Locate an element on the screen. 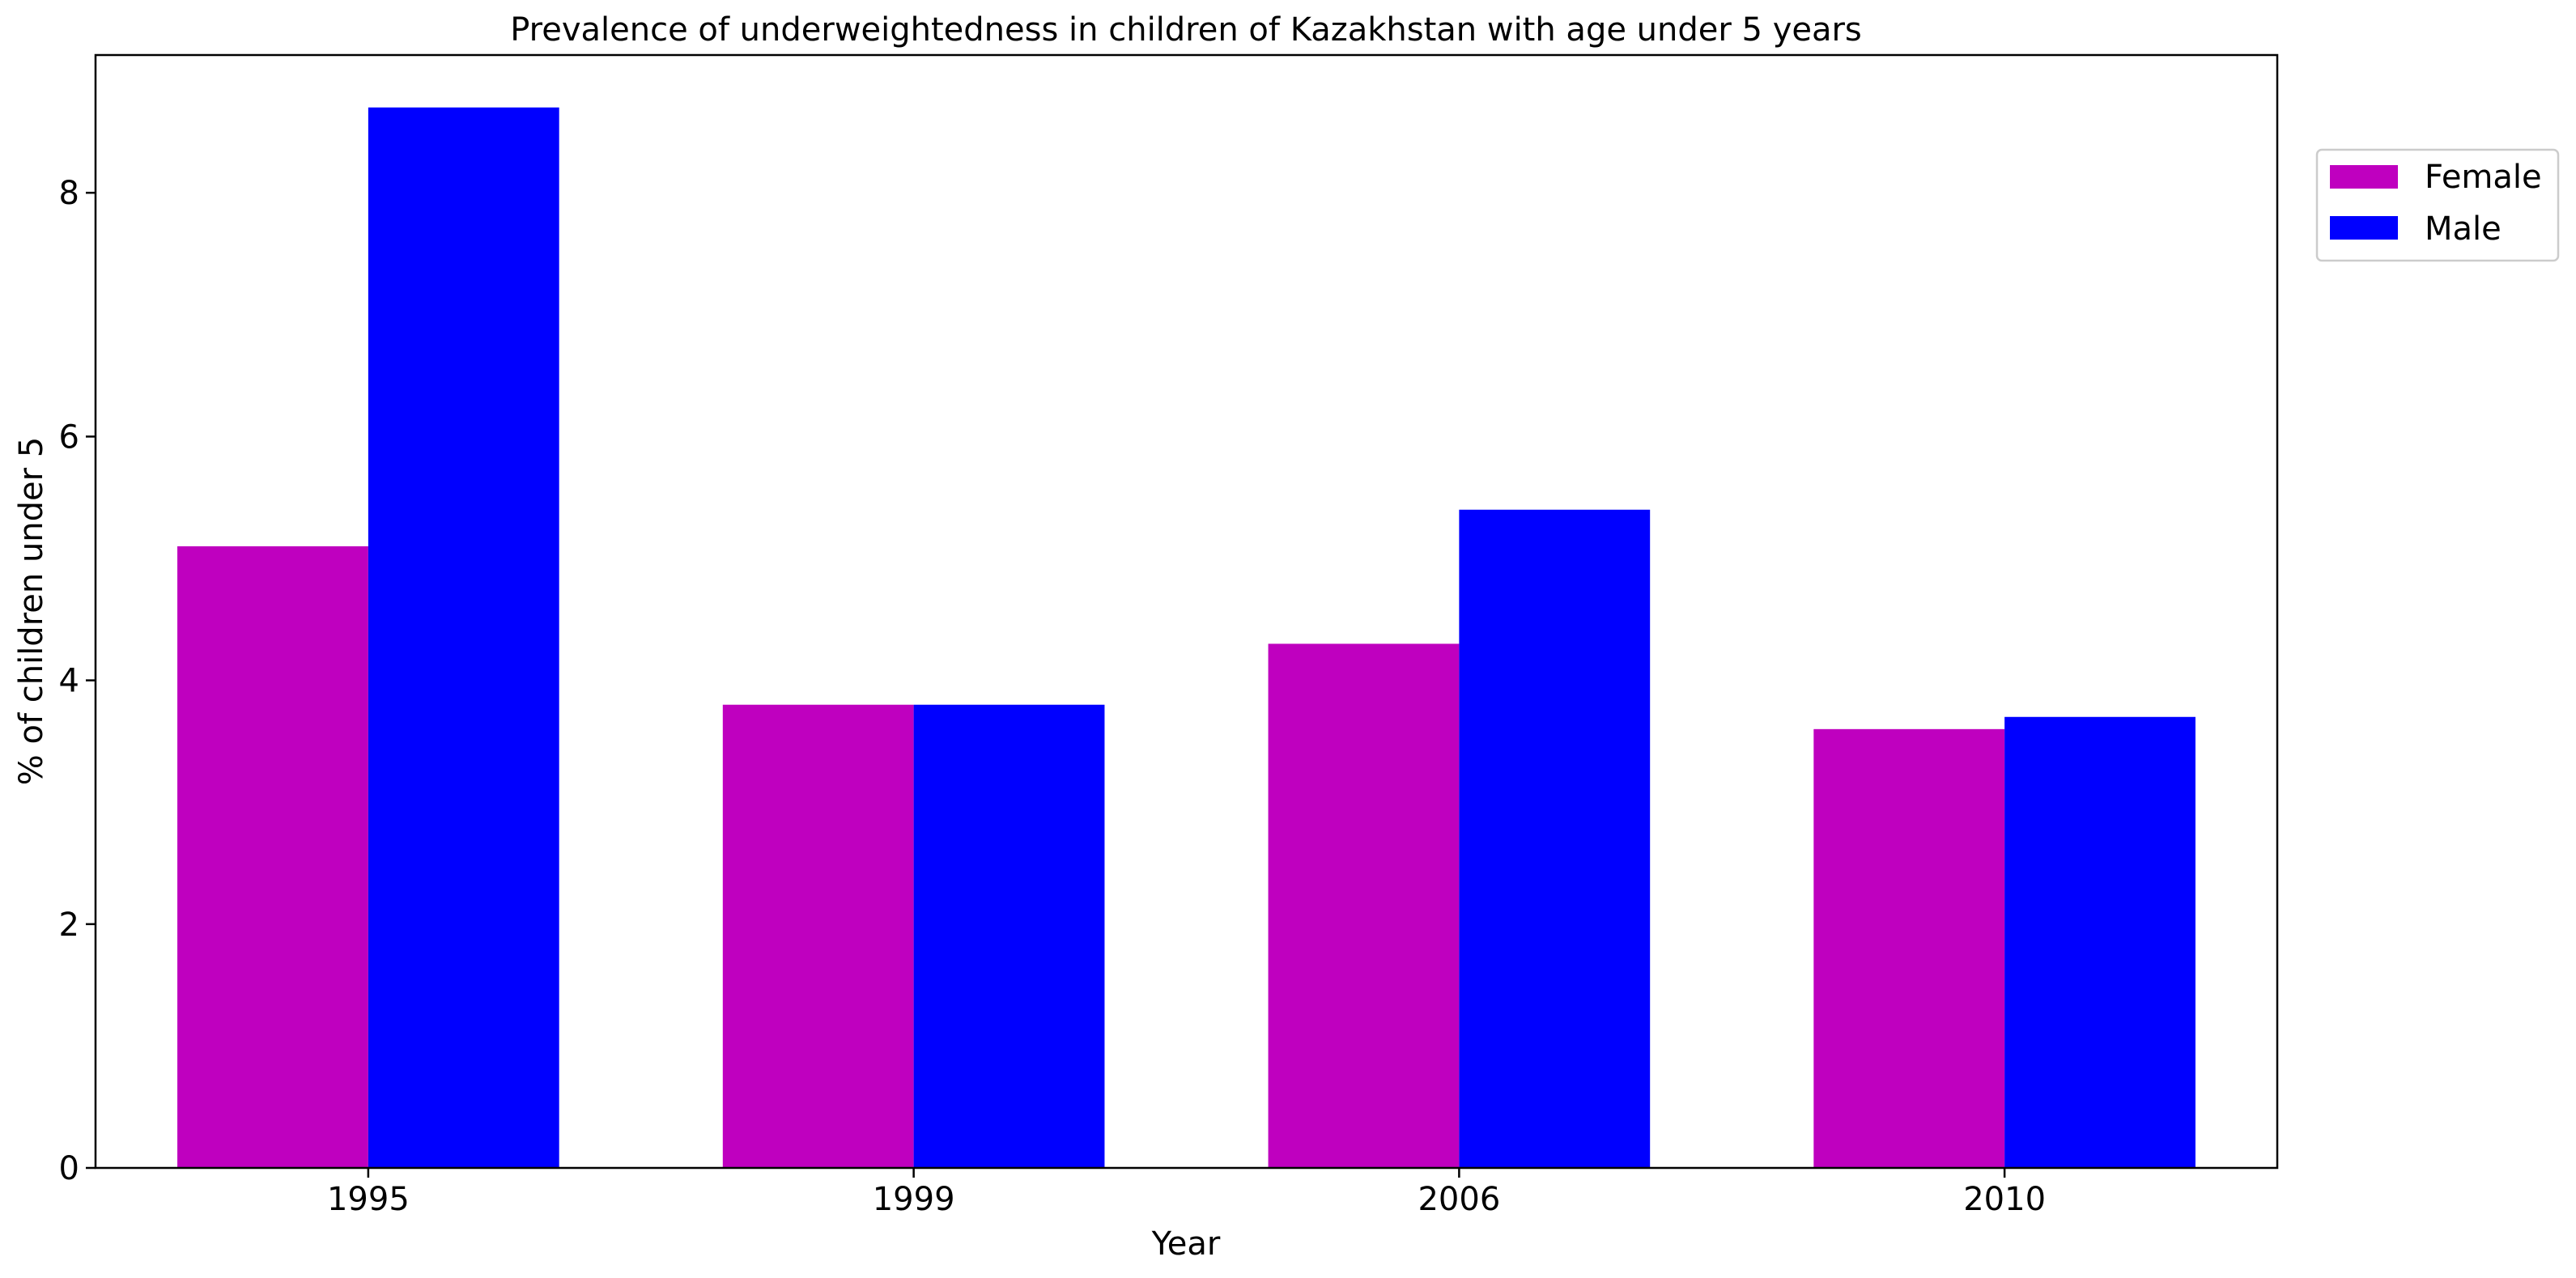 The height and width of the screenshot is (1278, 2576). y-tick-label: 6 is located at coordinates (69, 437).